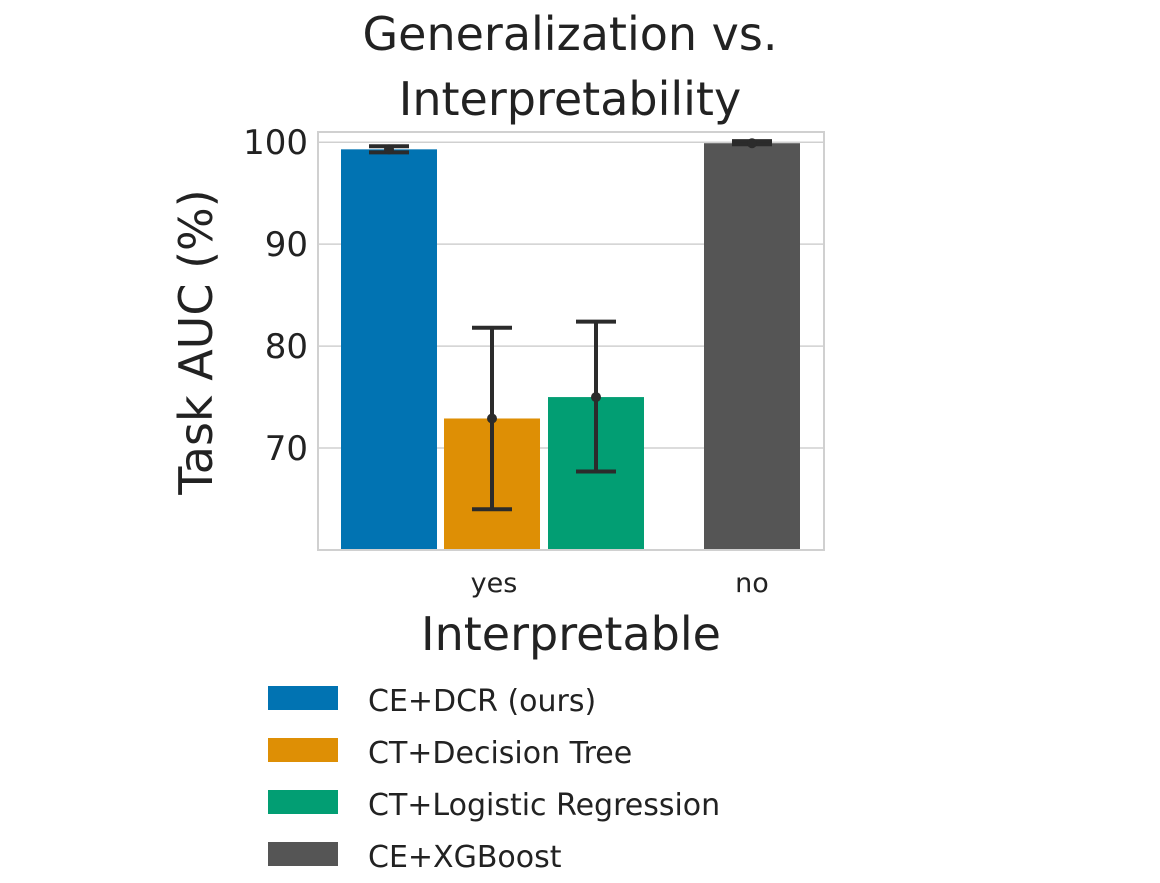 The width and height of the screenshot is (1160, 883). I want to click on y-tick-label: 90, so click(286, 245).